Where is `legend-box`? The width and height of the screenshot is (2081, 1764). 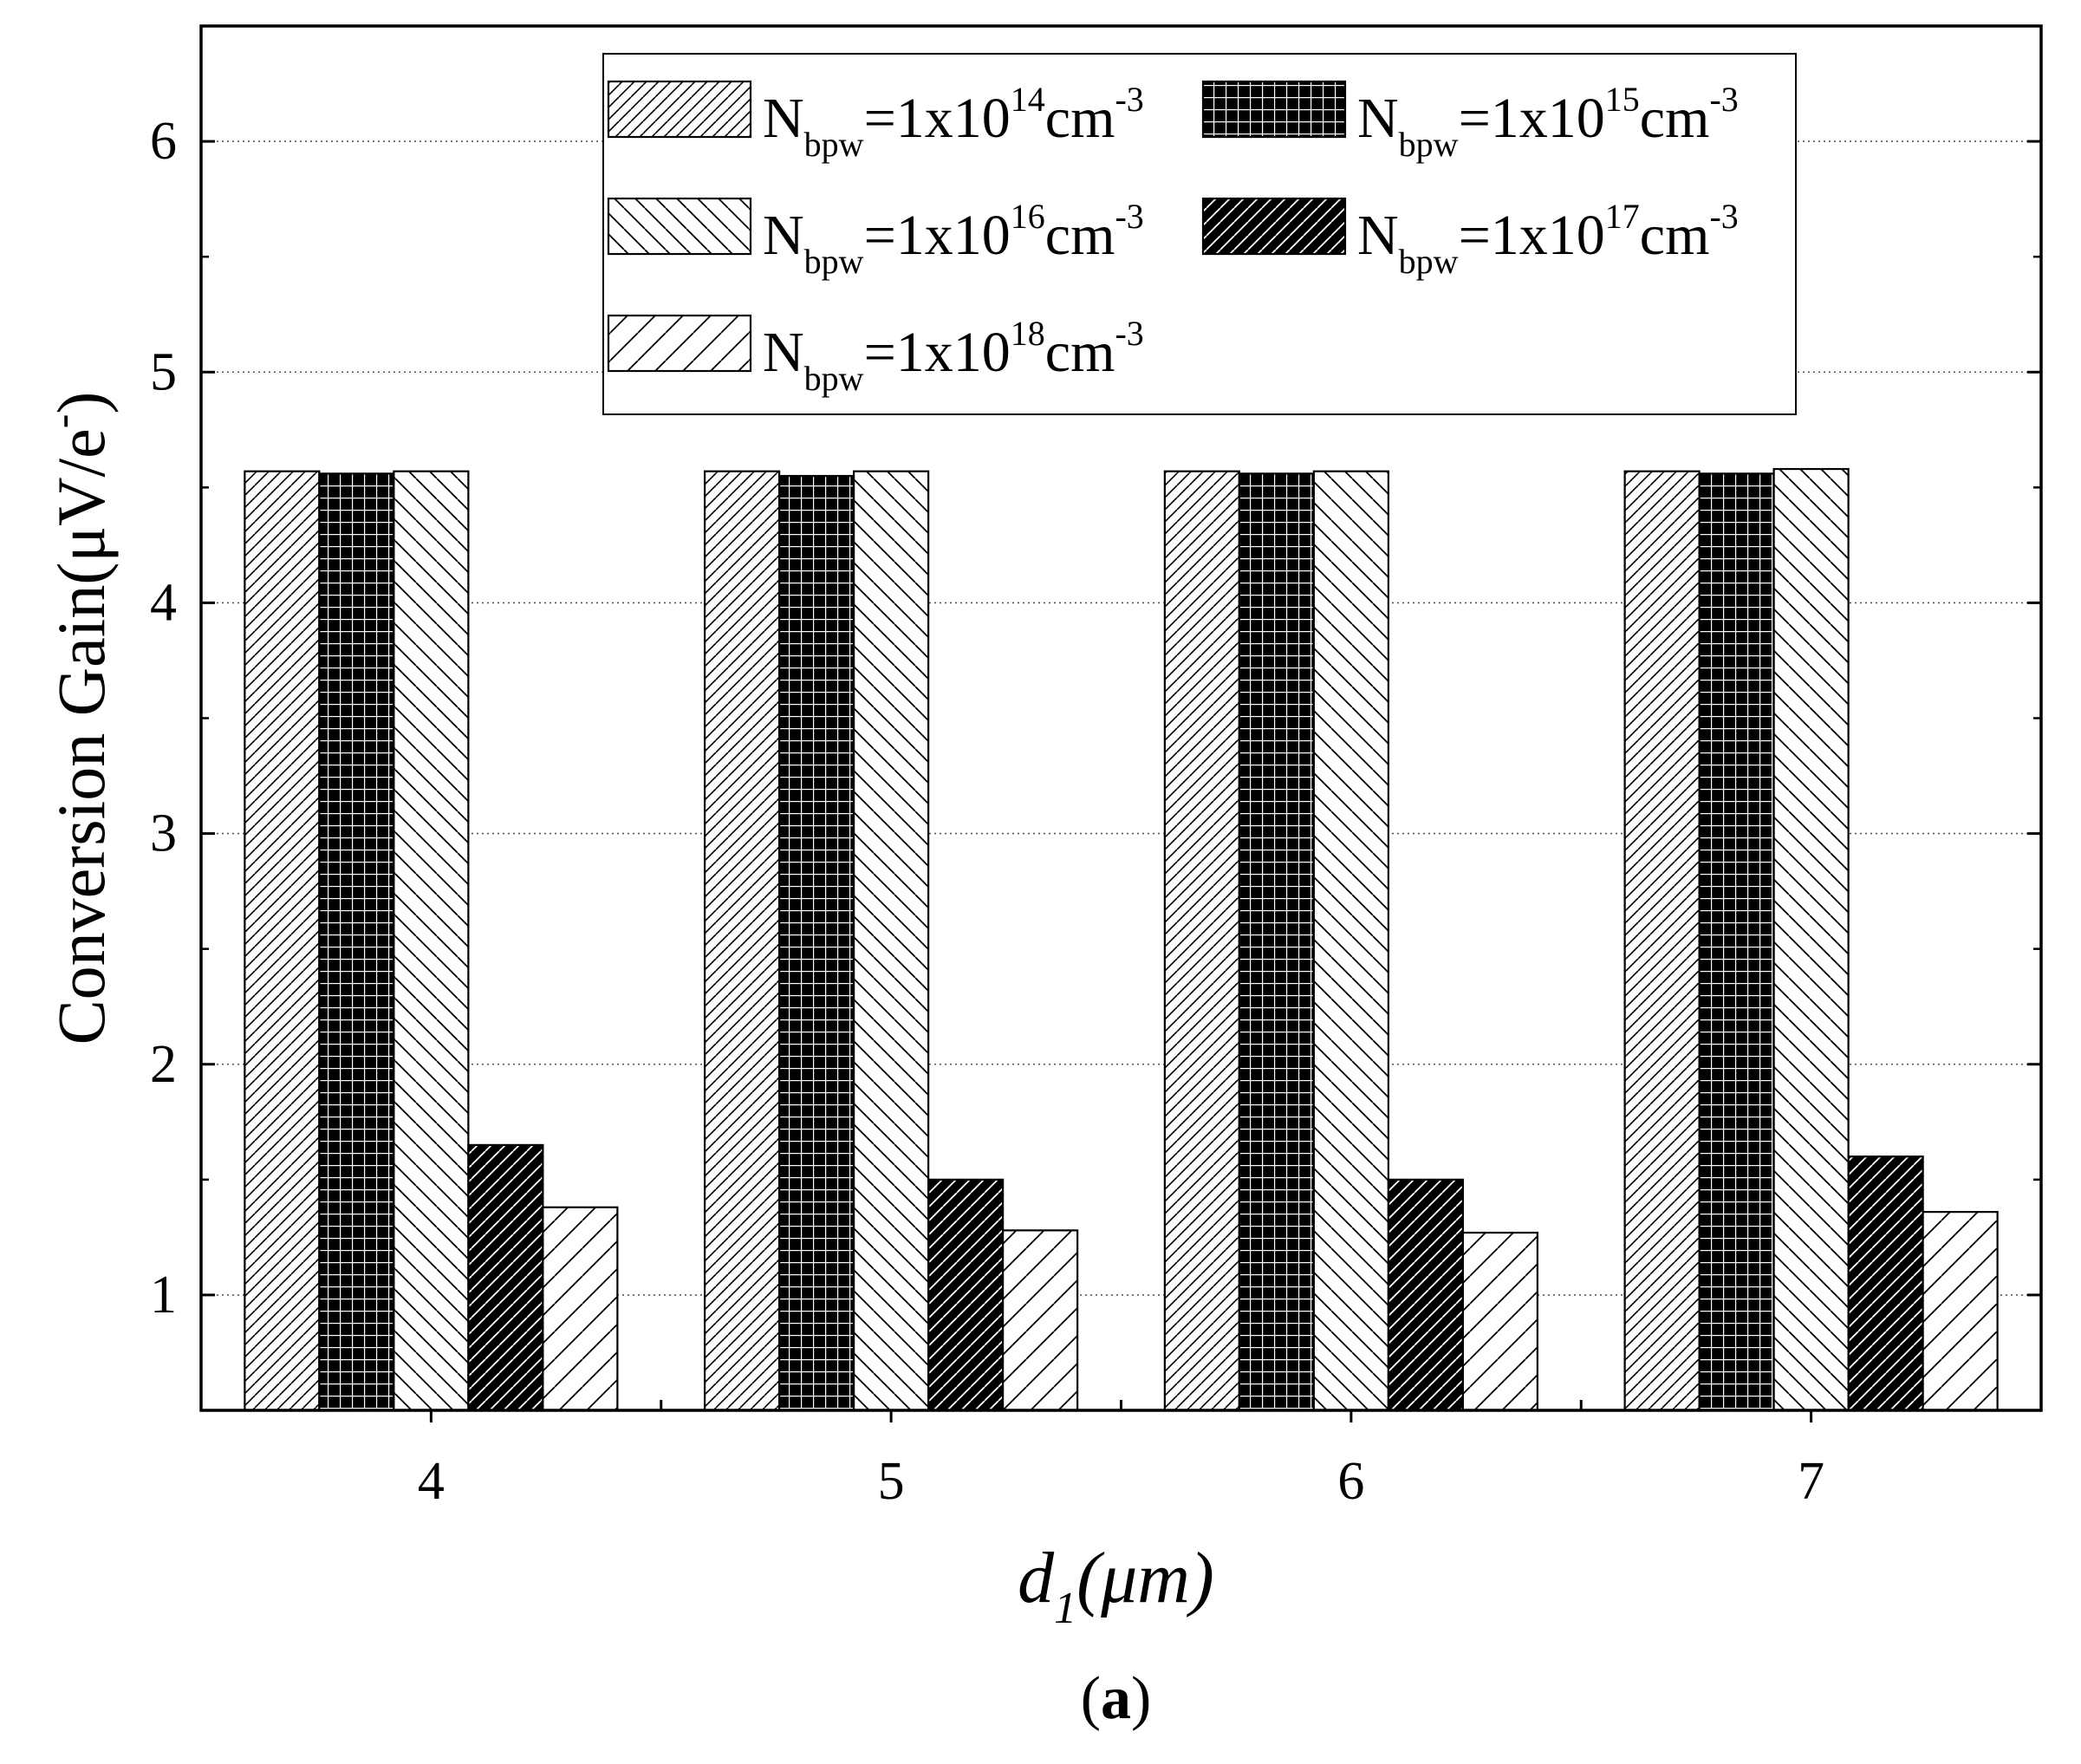 legend-box is located at coordinates (1199, 234).